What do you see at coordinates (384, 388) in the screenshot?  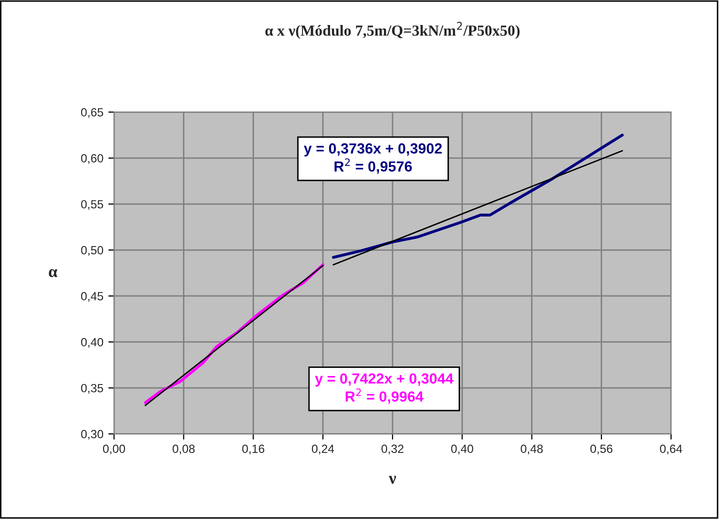 I see `annotation: y = 0,7422x + 0,3044 R$^{2}$ = 0,9964` at bounding box center [384, 388].